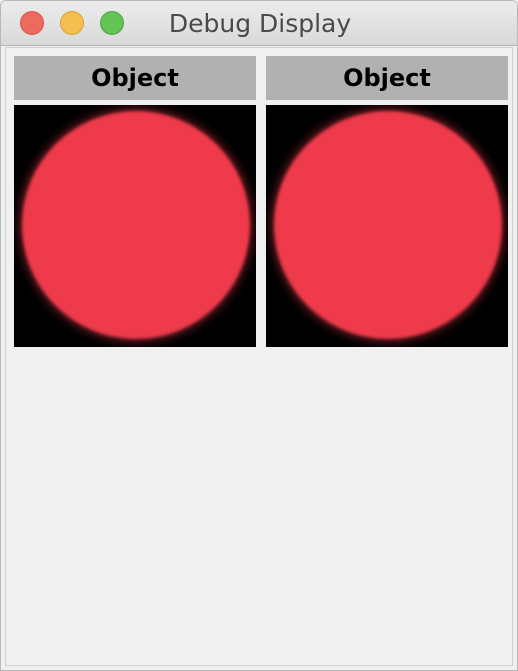 The height and width of the screenshot is (671, 518). Describe the element at coordinates (32, 23) in the screenshot. I see `close-icon` at that location.